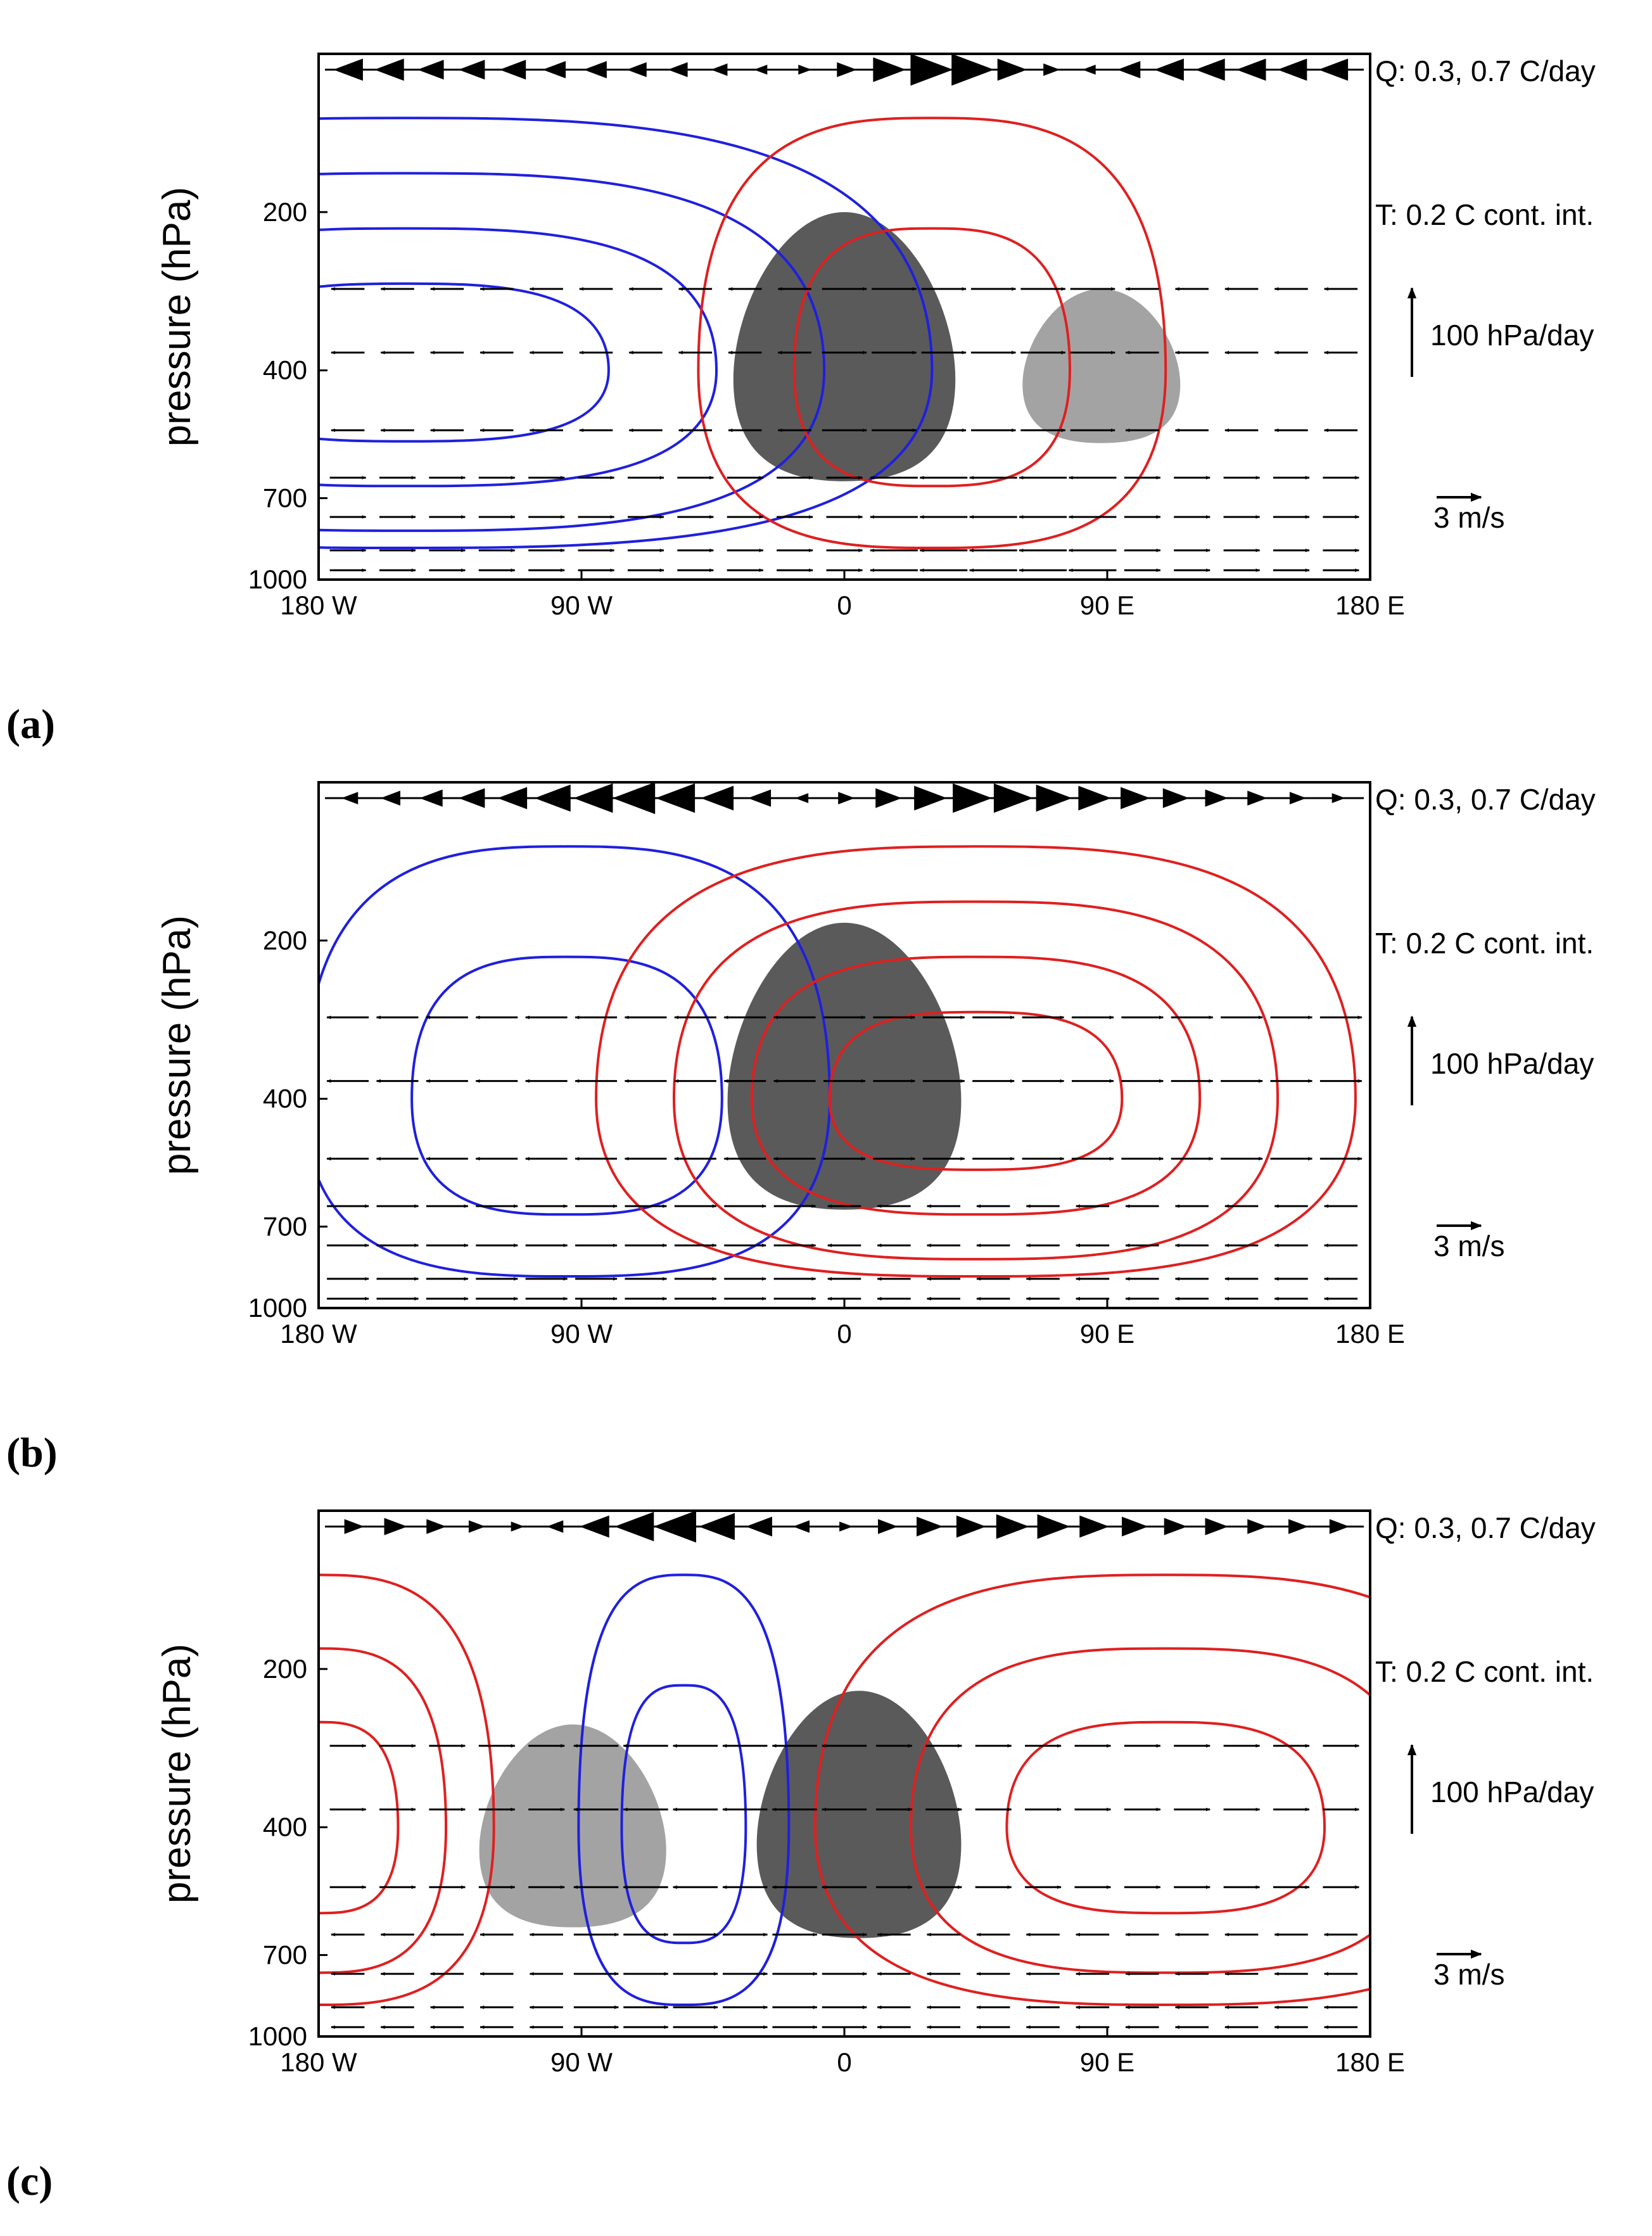  I want to click on y-tick-label: 400, so click(285, 370).